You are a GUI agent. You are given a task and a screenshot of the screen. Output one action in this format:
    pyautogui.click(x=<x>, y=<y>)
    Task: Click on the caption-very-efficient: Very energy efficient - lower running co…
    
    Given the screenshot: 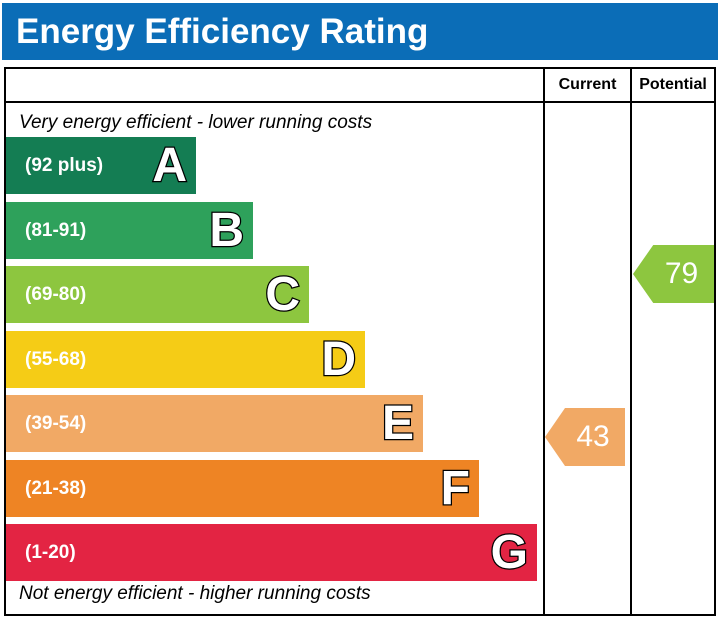 What is the action you would take?
    pyautogui.click(x=196, y=122)
    